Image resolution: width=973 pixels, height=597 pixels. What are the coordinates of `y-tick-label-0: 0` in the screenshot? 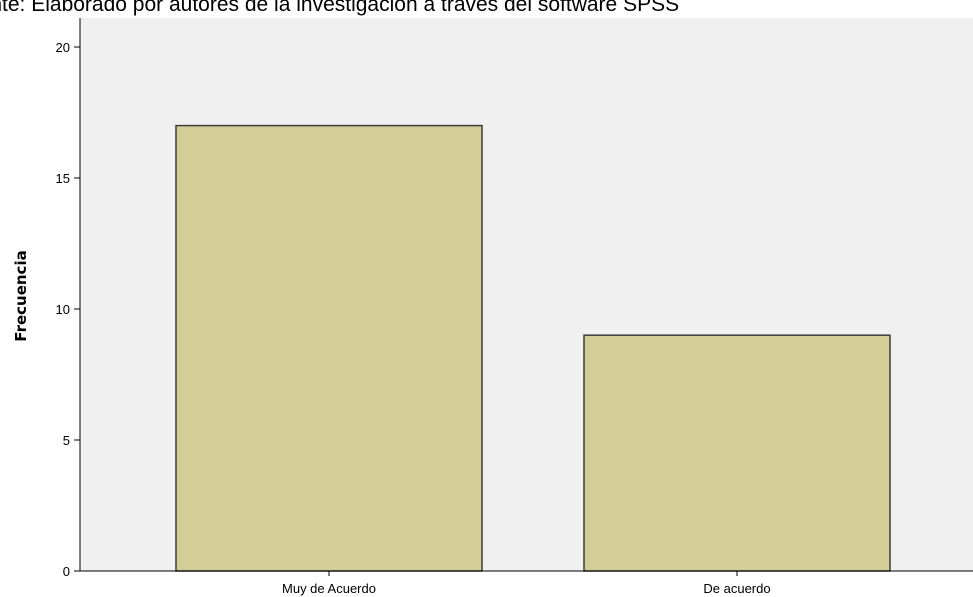 It's located at (66, 571).